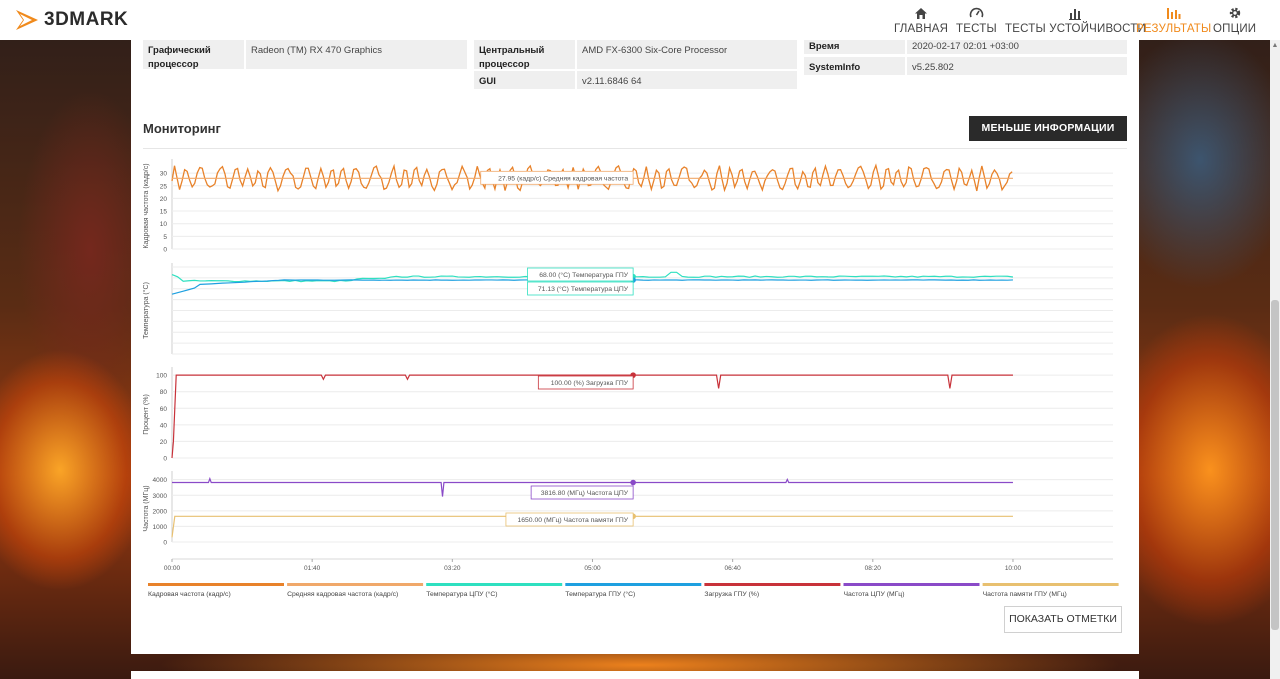 The image size is (1280, 679). Describe the element at coordinates (146, 508) in the screenshot. I see `y-axis-label: Частота (МГц)` at that location.